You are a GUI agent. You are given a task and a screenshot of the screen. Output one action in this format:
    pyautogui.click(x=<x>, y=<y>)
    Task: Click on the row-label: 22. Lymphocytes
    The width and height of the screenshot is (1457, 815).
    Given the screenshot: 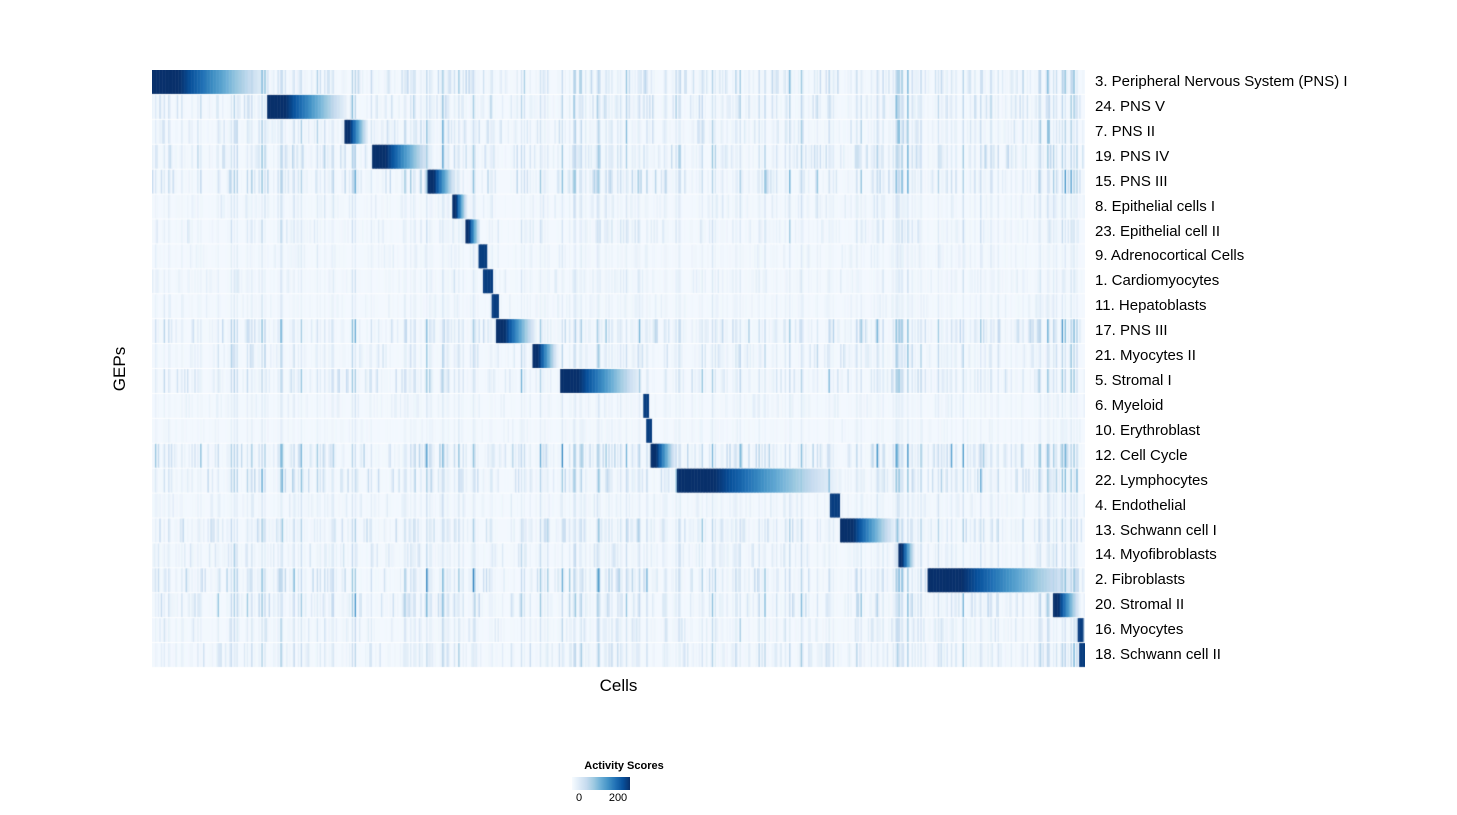 What is the action you would take?
    pyautogui.click(x=1151, y=480)
    